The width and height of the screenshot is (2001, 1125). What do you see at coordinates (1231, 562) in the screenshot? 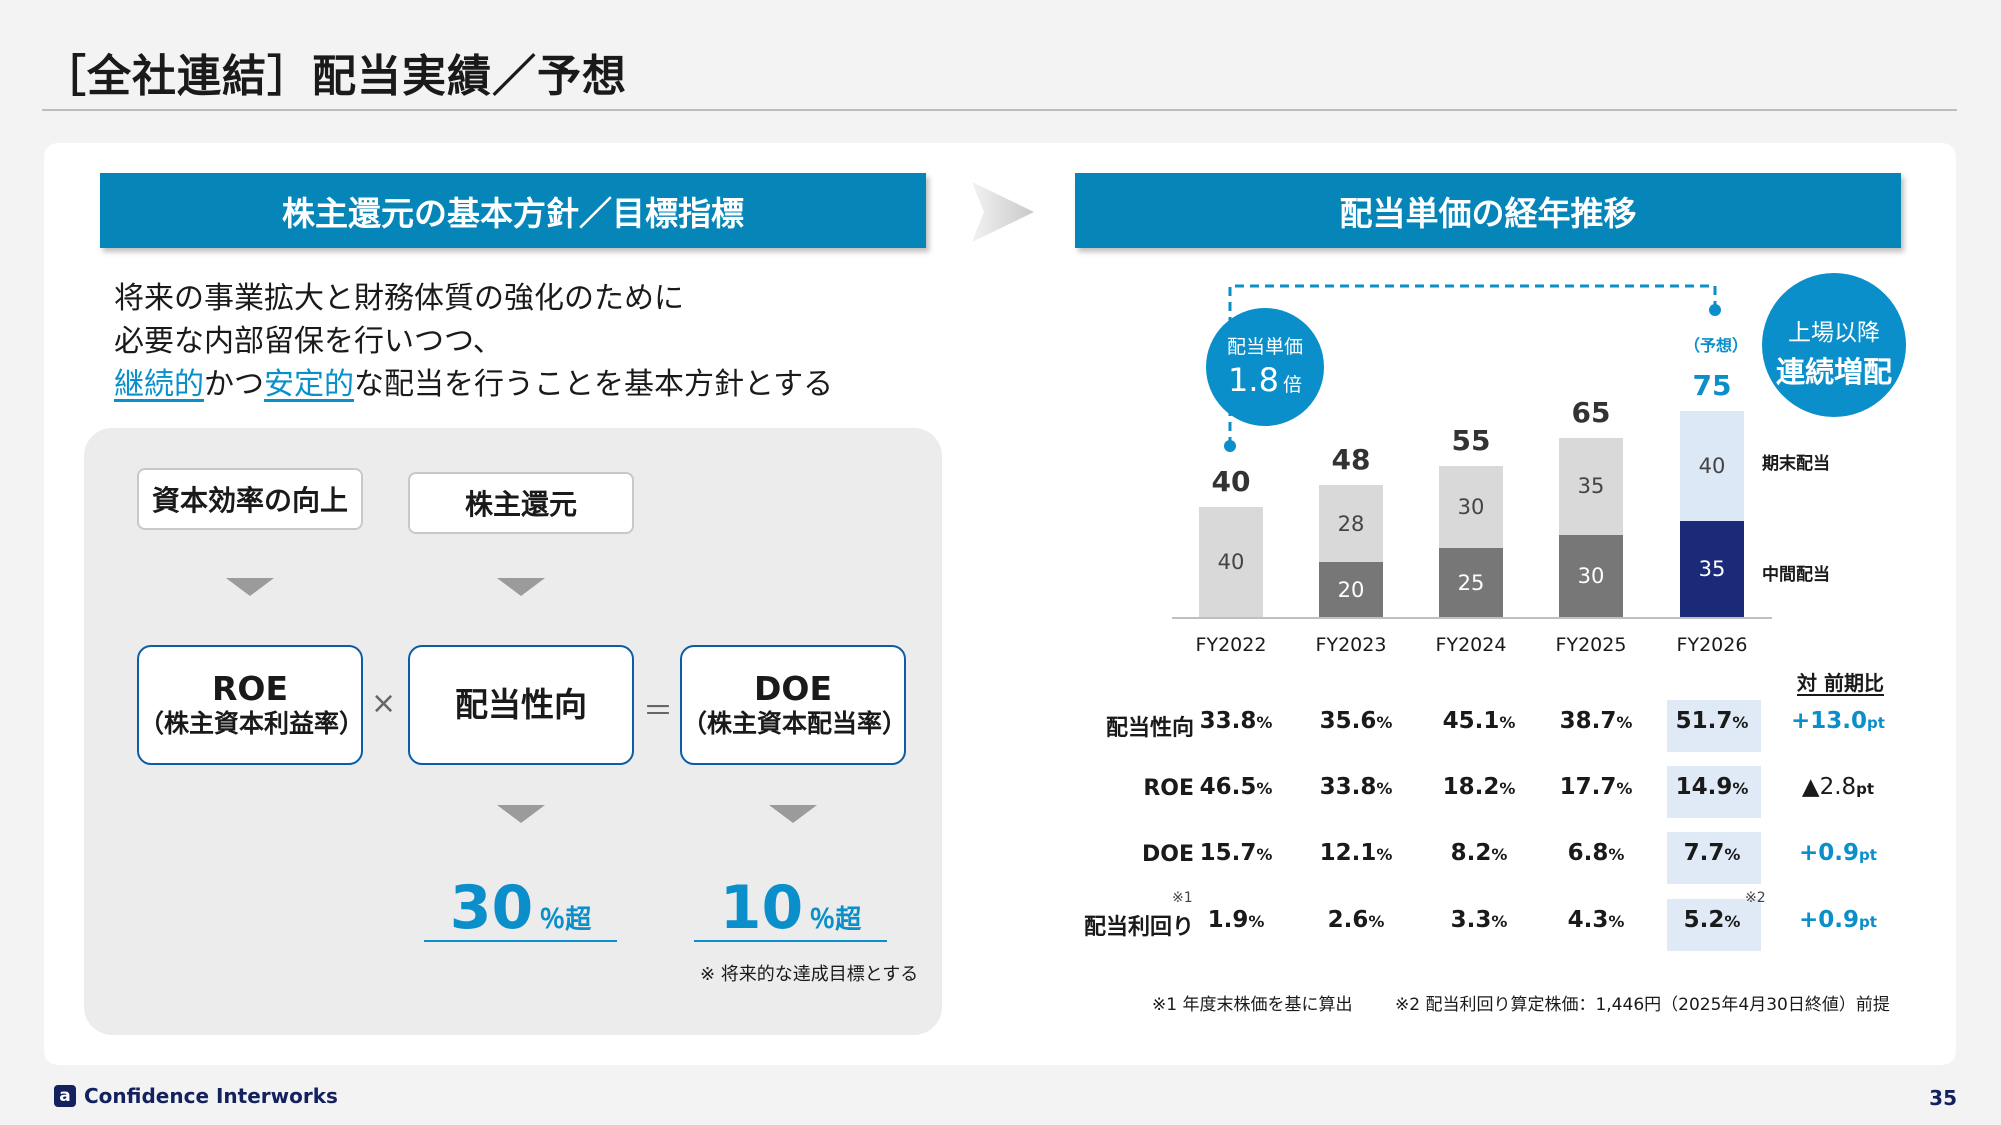
I see `bar-year-end-FY2022: 40` at bounding box center [1231, 562].